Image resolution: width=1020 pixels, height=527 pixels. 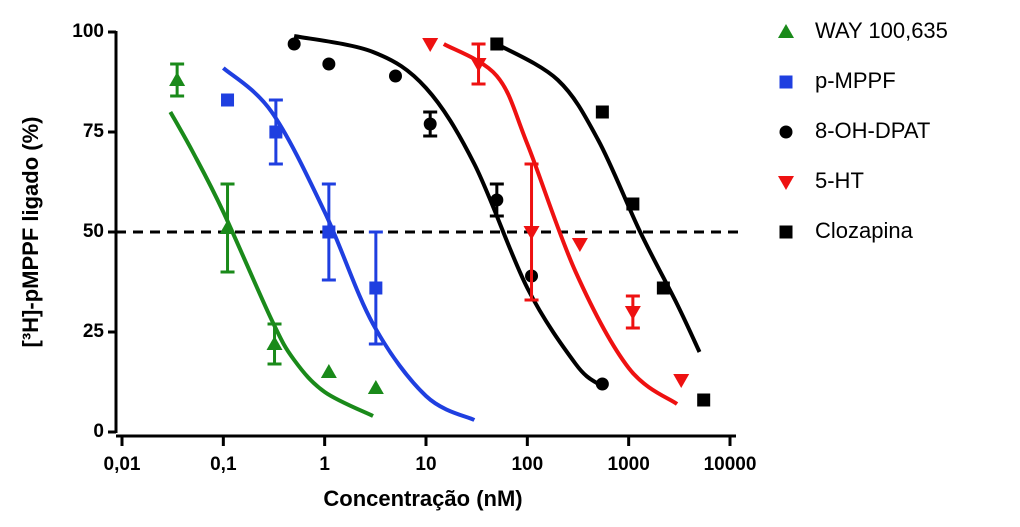 What do you see at coordinates (88, 31) in the screenshot?
I see `y-tick-label: 100` at bounding box center [88, 31].